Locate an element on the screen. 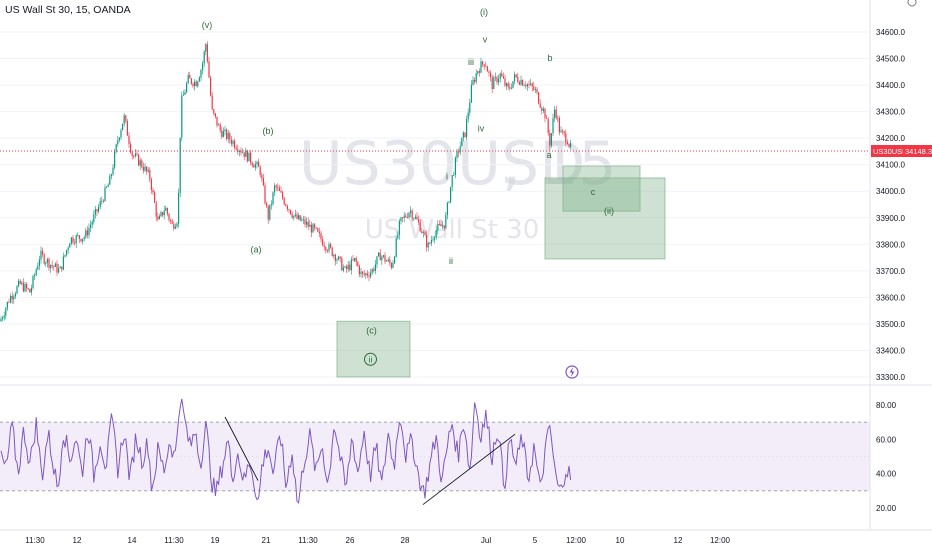  rsi-line is located at coordinates (286, 451).